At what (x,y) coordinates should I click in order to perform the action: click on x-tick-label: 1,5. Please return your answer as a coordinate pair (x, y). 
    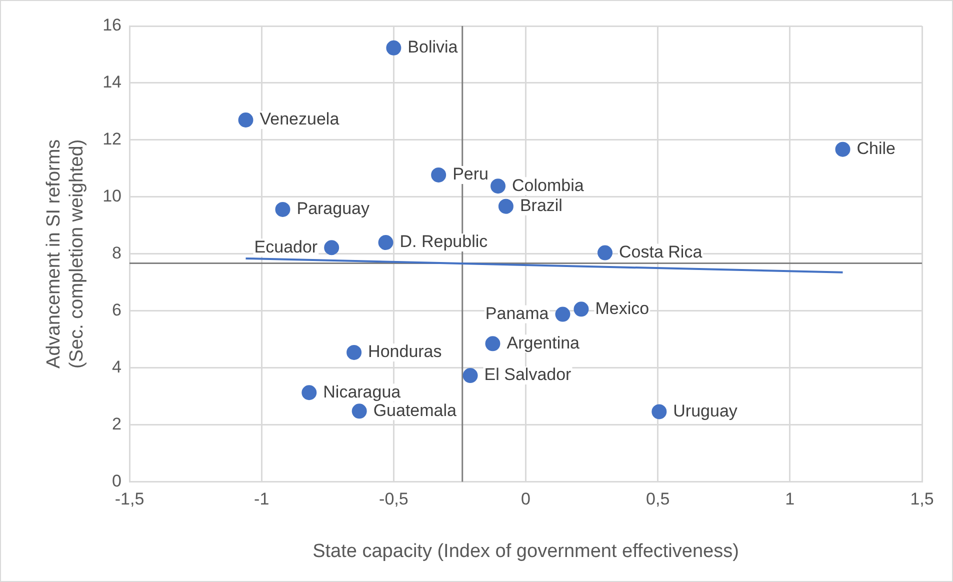
    Looking at the image, I should click on (922, 499).